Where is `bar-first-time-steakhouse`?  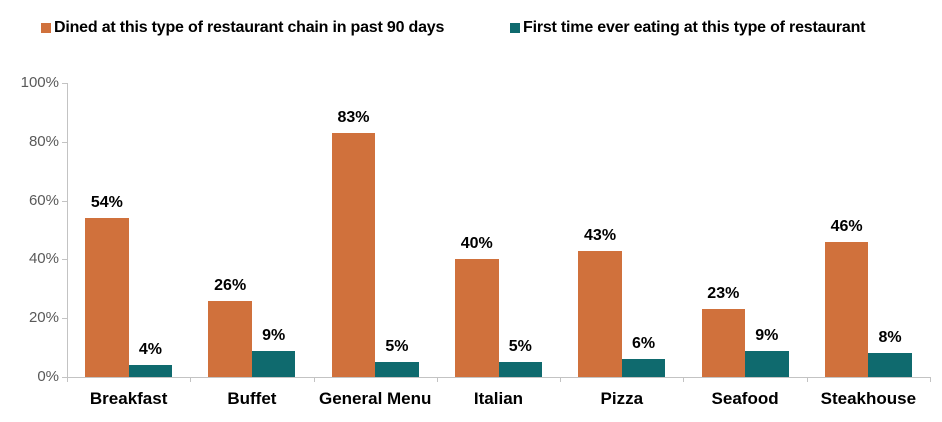
bar-first-time-steakhouse is located at coordinates (890, 365).